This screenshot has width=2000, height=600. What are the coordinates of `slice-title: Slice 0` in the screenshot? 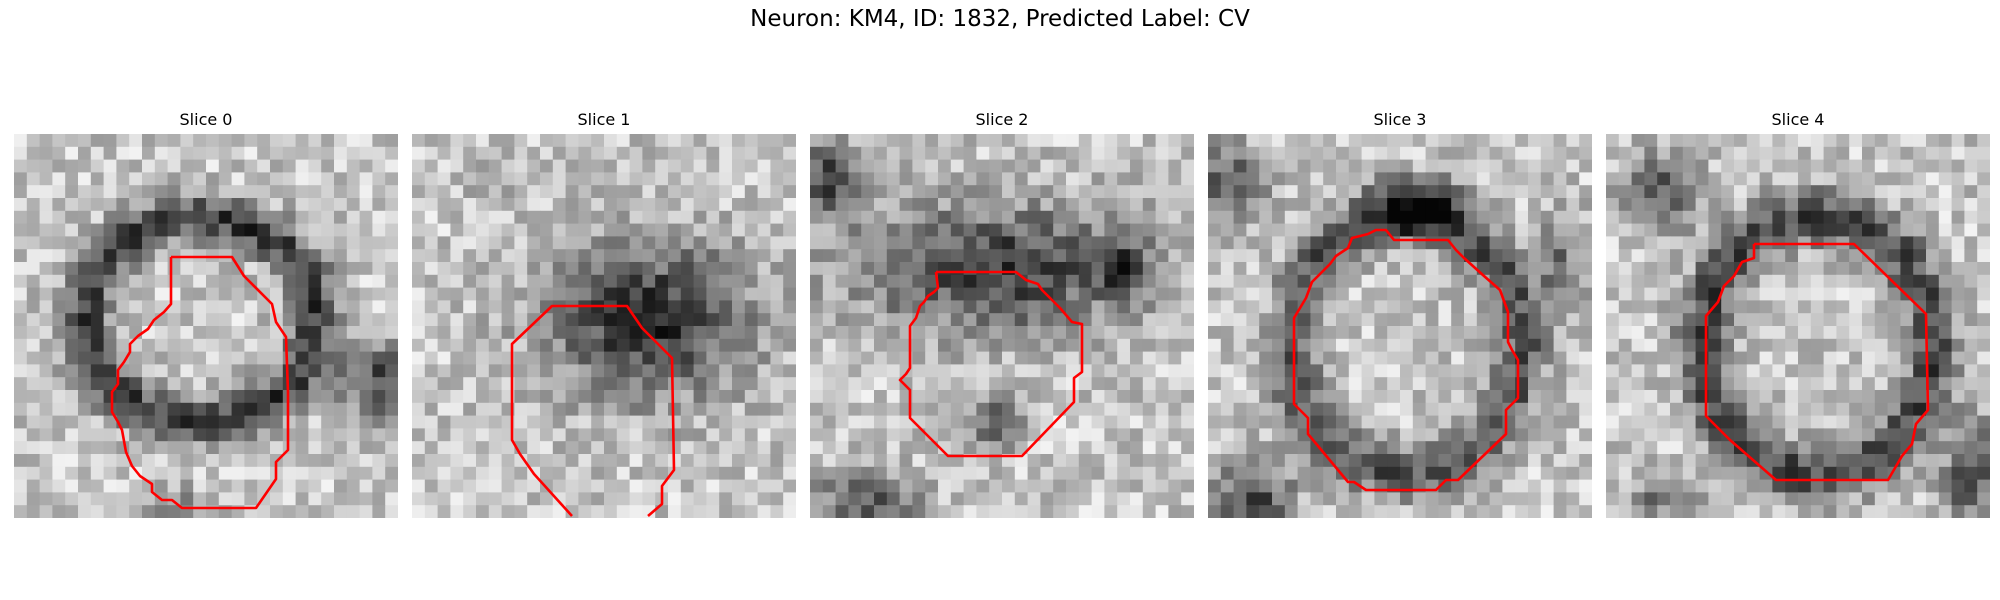 It's located at (206, 119).